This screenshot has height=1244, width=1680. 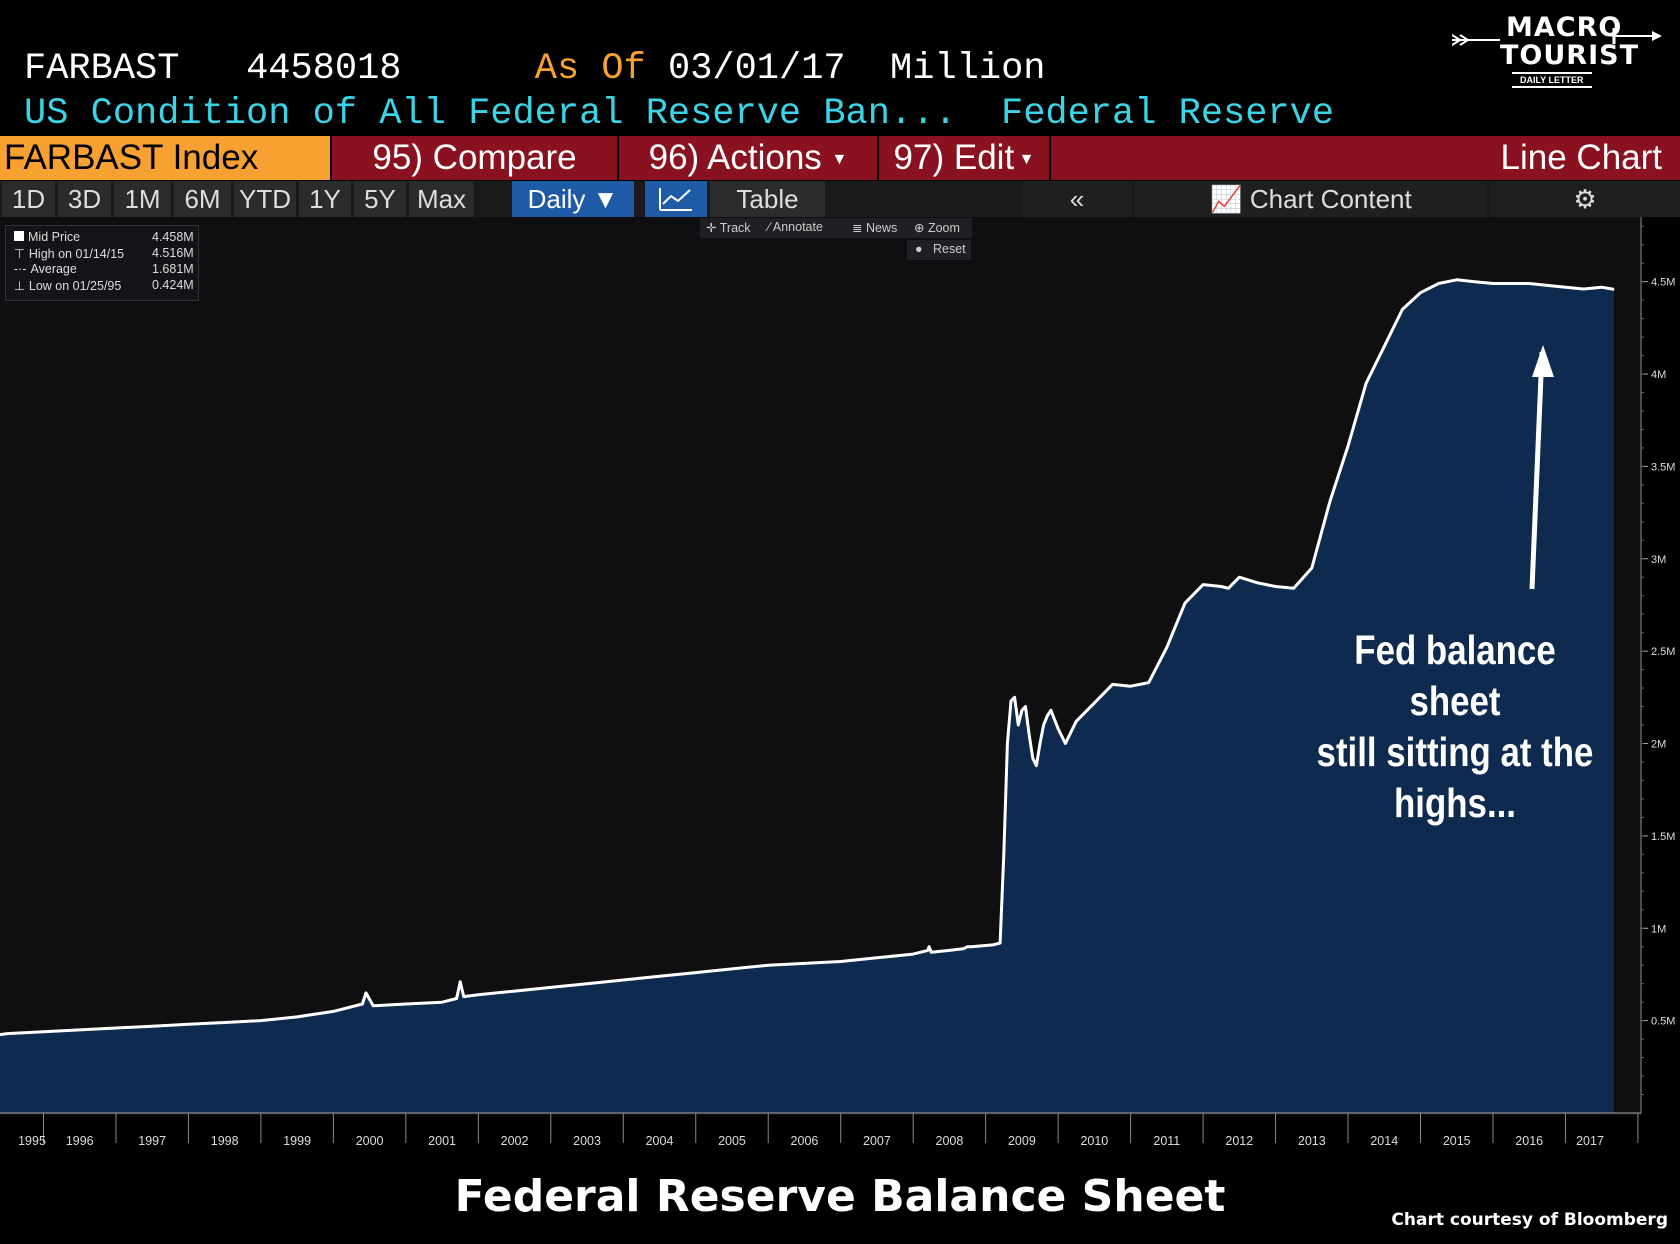 I want to click on period-button-5y: 5Y, so click(x=380, y=199).